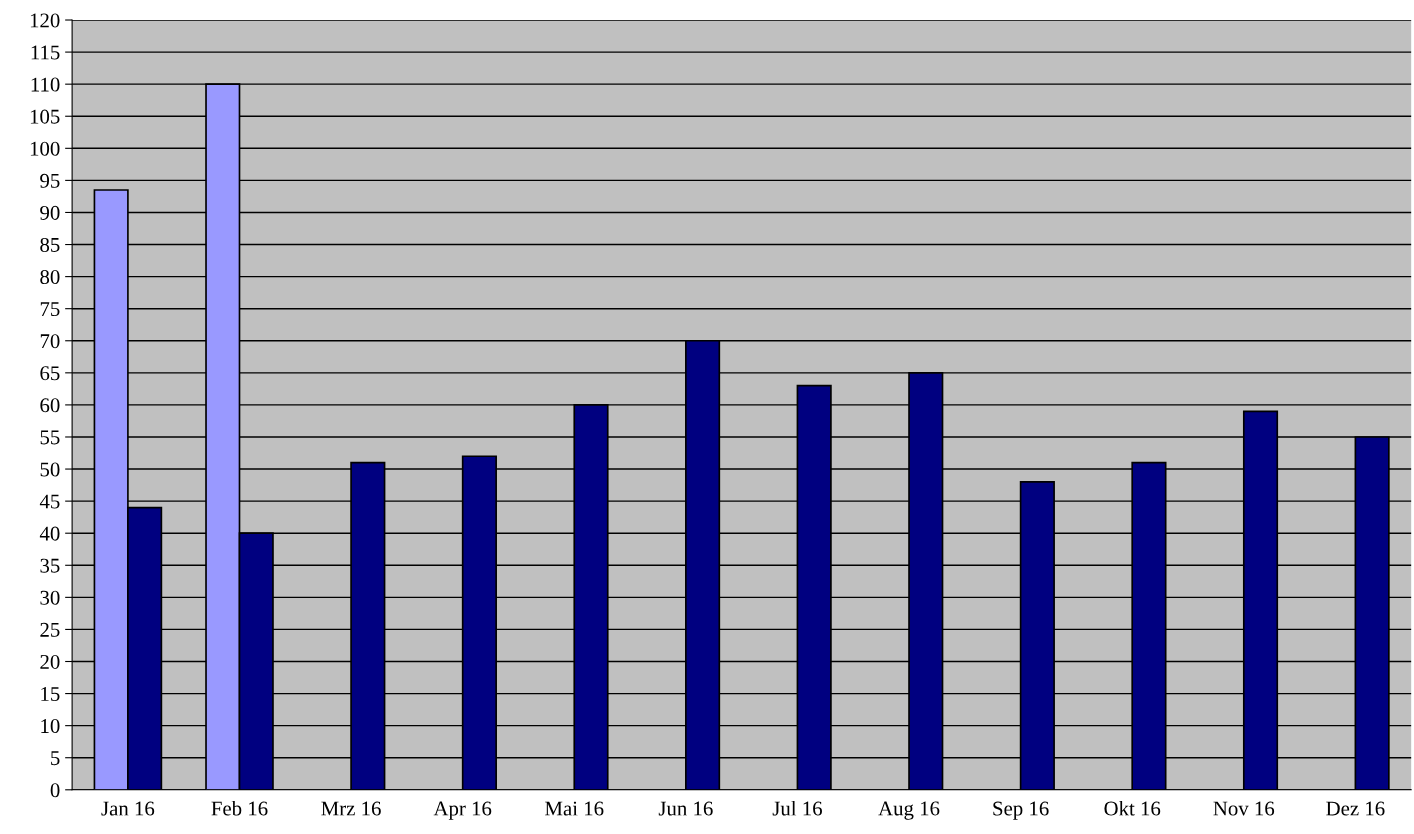 This screenshot has height=834, width=1414. I want to click on y-tick-label: 100, so click(45, 148).